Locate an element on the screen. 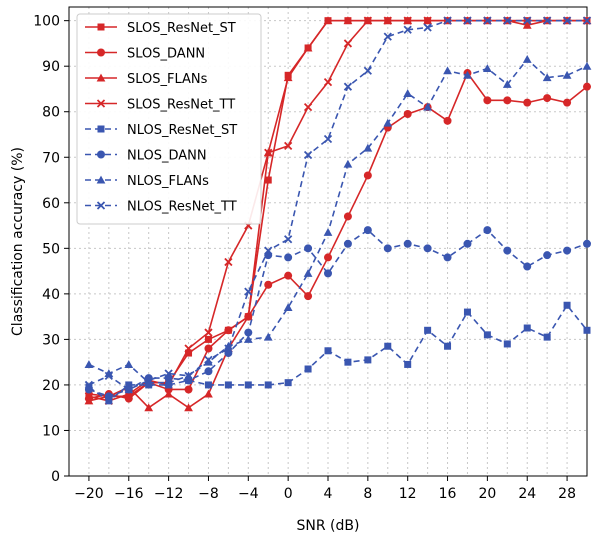 The width and height of the screenshot is (593, 542). x-tick-label: 16 is located at coordinates (448, 494).